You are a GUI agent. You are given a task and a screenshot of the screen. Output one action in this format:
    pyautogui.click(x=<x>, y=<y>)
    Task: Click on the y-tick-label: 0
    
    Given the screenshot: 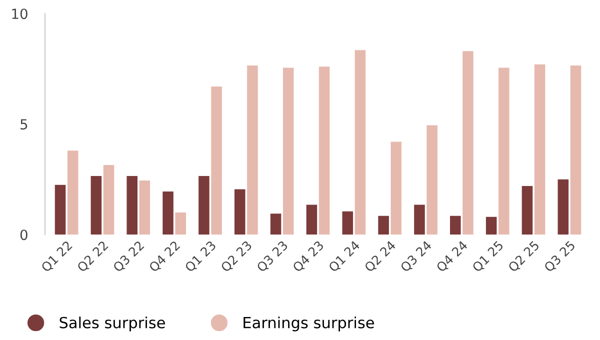 What is the action you would take?
    pyautogui.click(x=24, y=235)
    